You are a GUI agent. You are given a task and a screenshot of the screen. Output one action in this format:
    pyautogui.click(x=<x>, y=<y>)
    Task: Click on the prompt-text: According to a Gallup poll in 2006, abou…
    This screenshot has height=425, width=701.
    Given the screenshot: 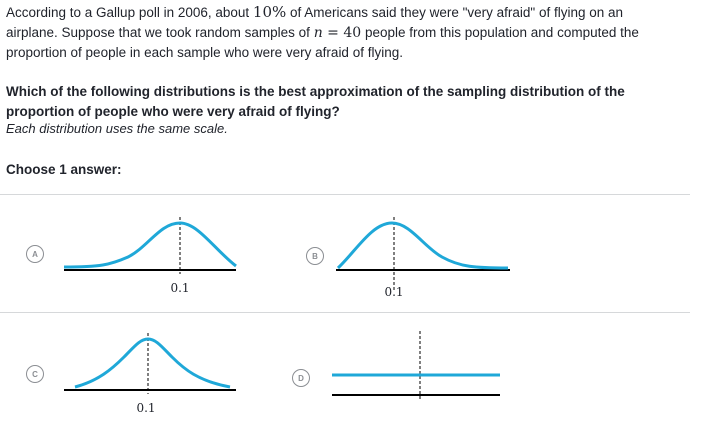 What is the action you would take?
    pyautogui.click(x=129, y=12)
    